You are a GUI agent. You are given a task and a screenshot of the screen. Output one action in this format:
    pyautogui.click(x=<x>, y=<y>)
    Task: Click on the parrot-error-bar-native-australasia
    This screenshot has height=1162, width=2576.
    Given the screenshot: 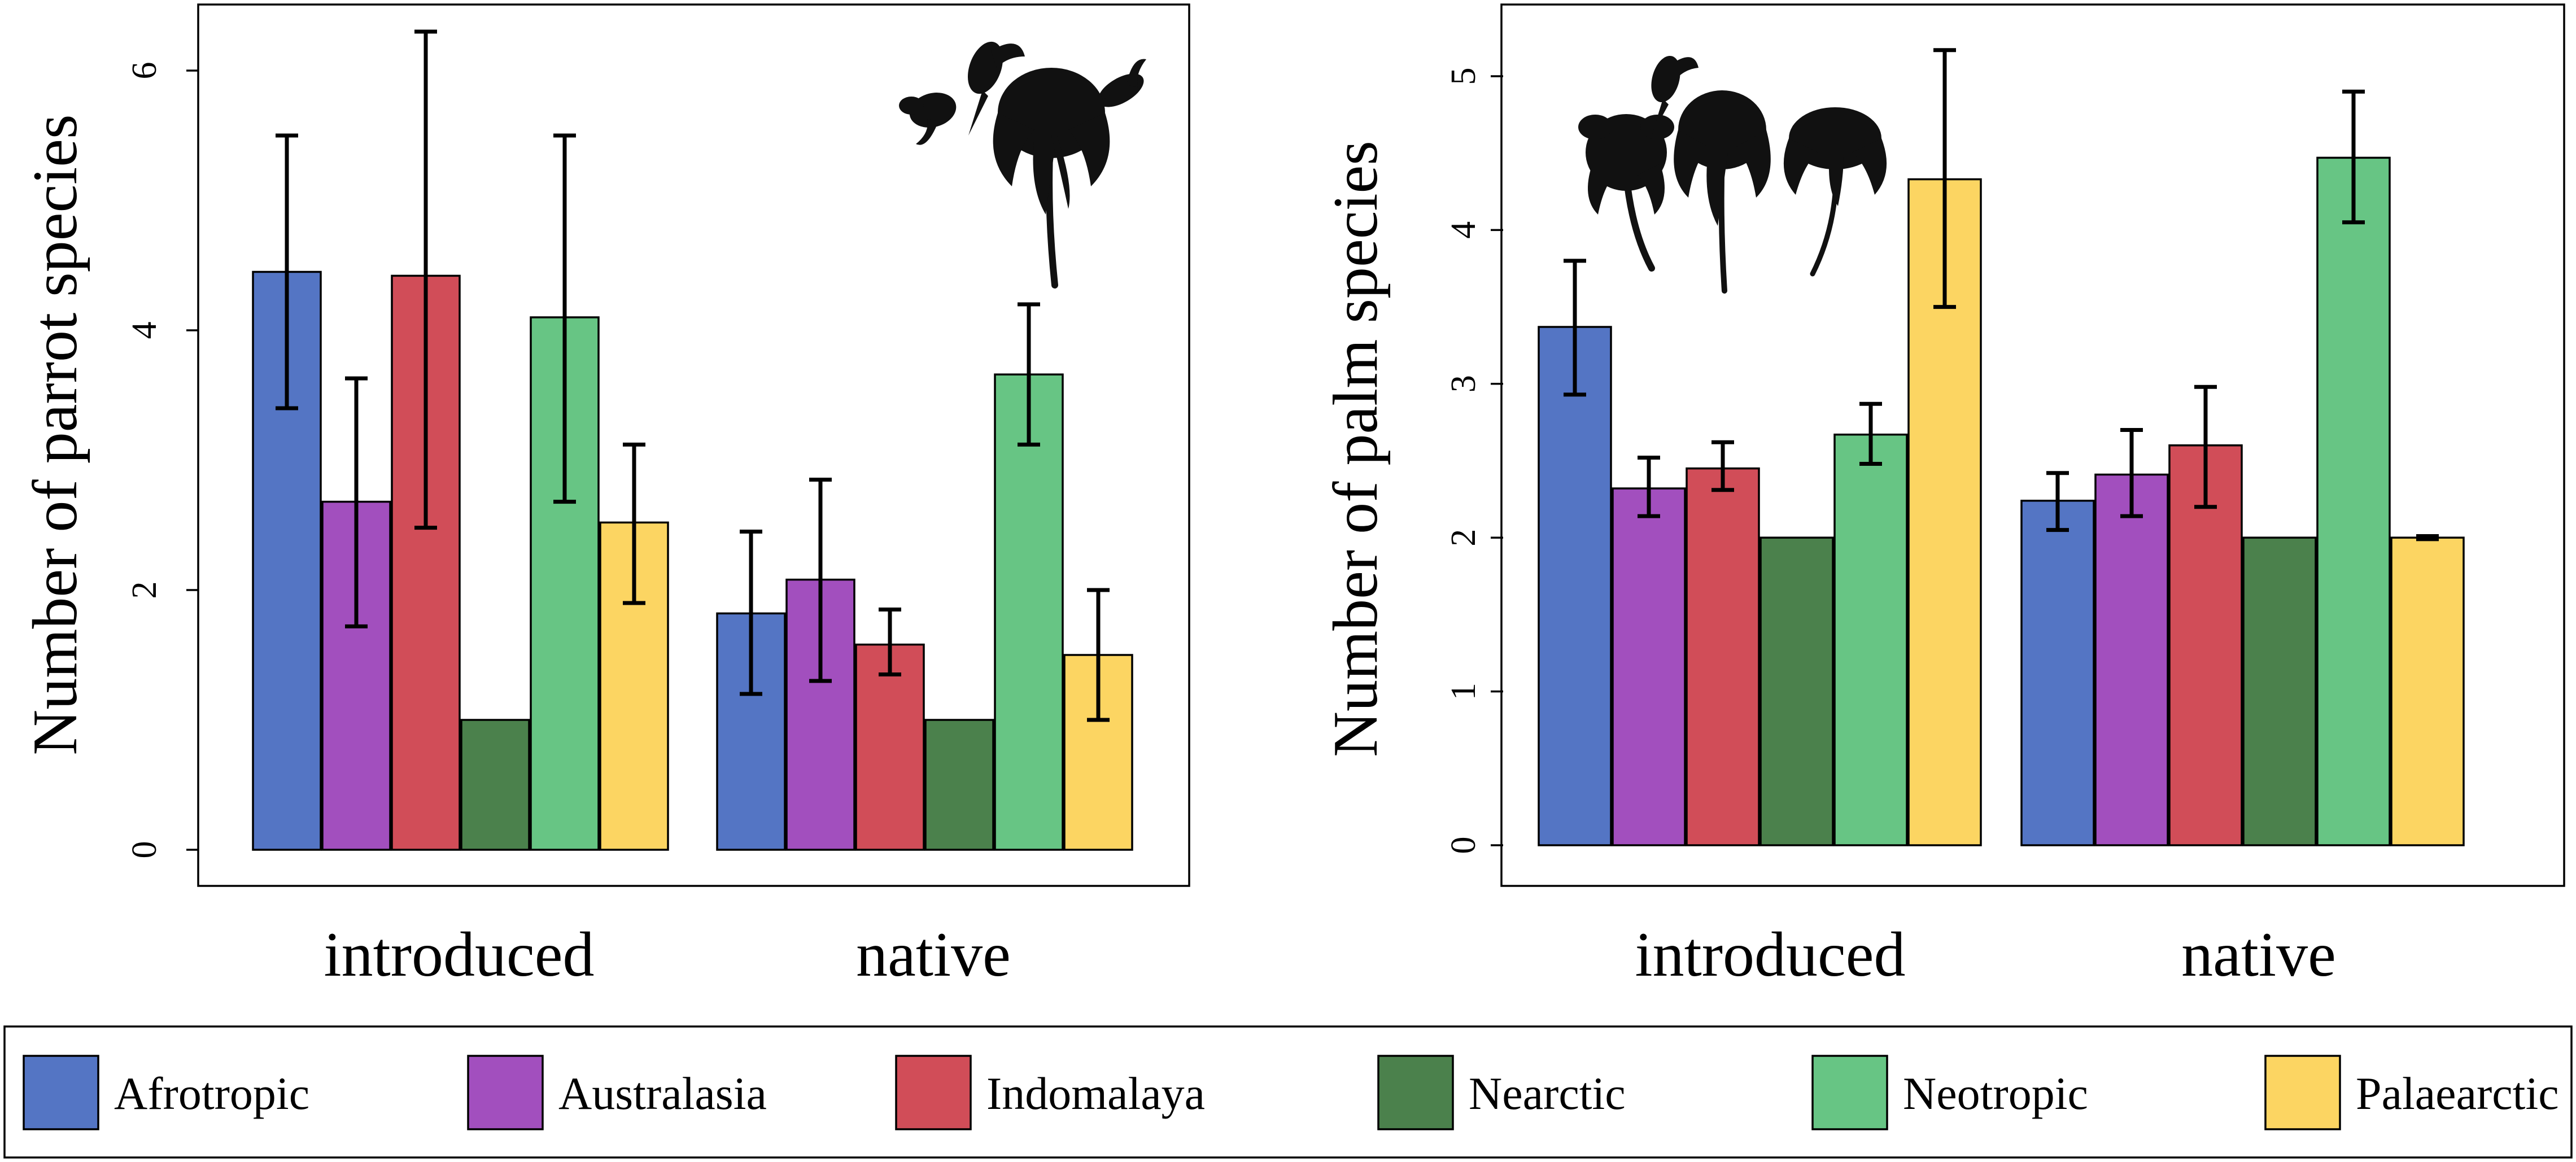 What is the action you would take?
    pyautogui.click(x=821, y=580)
    